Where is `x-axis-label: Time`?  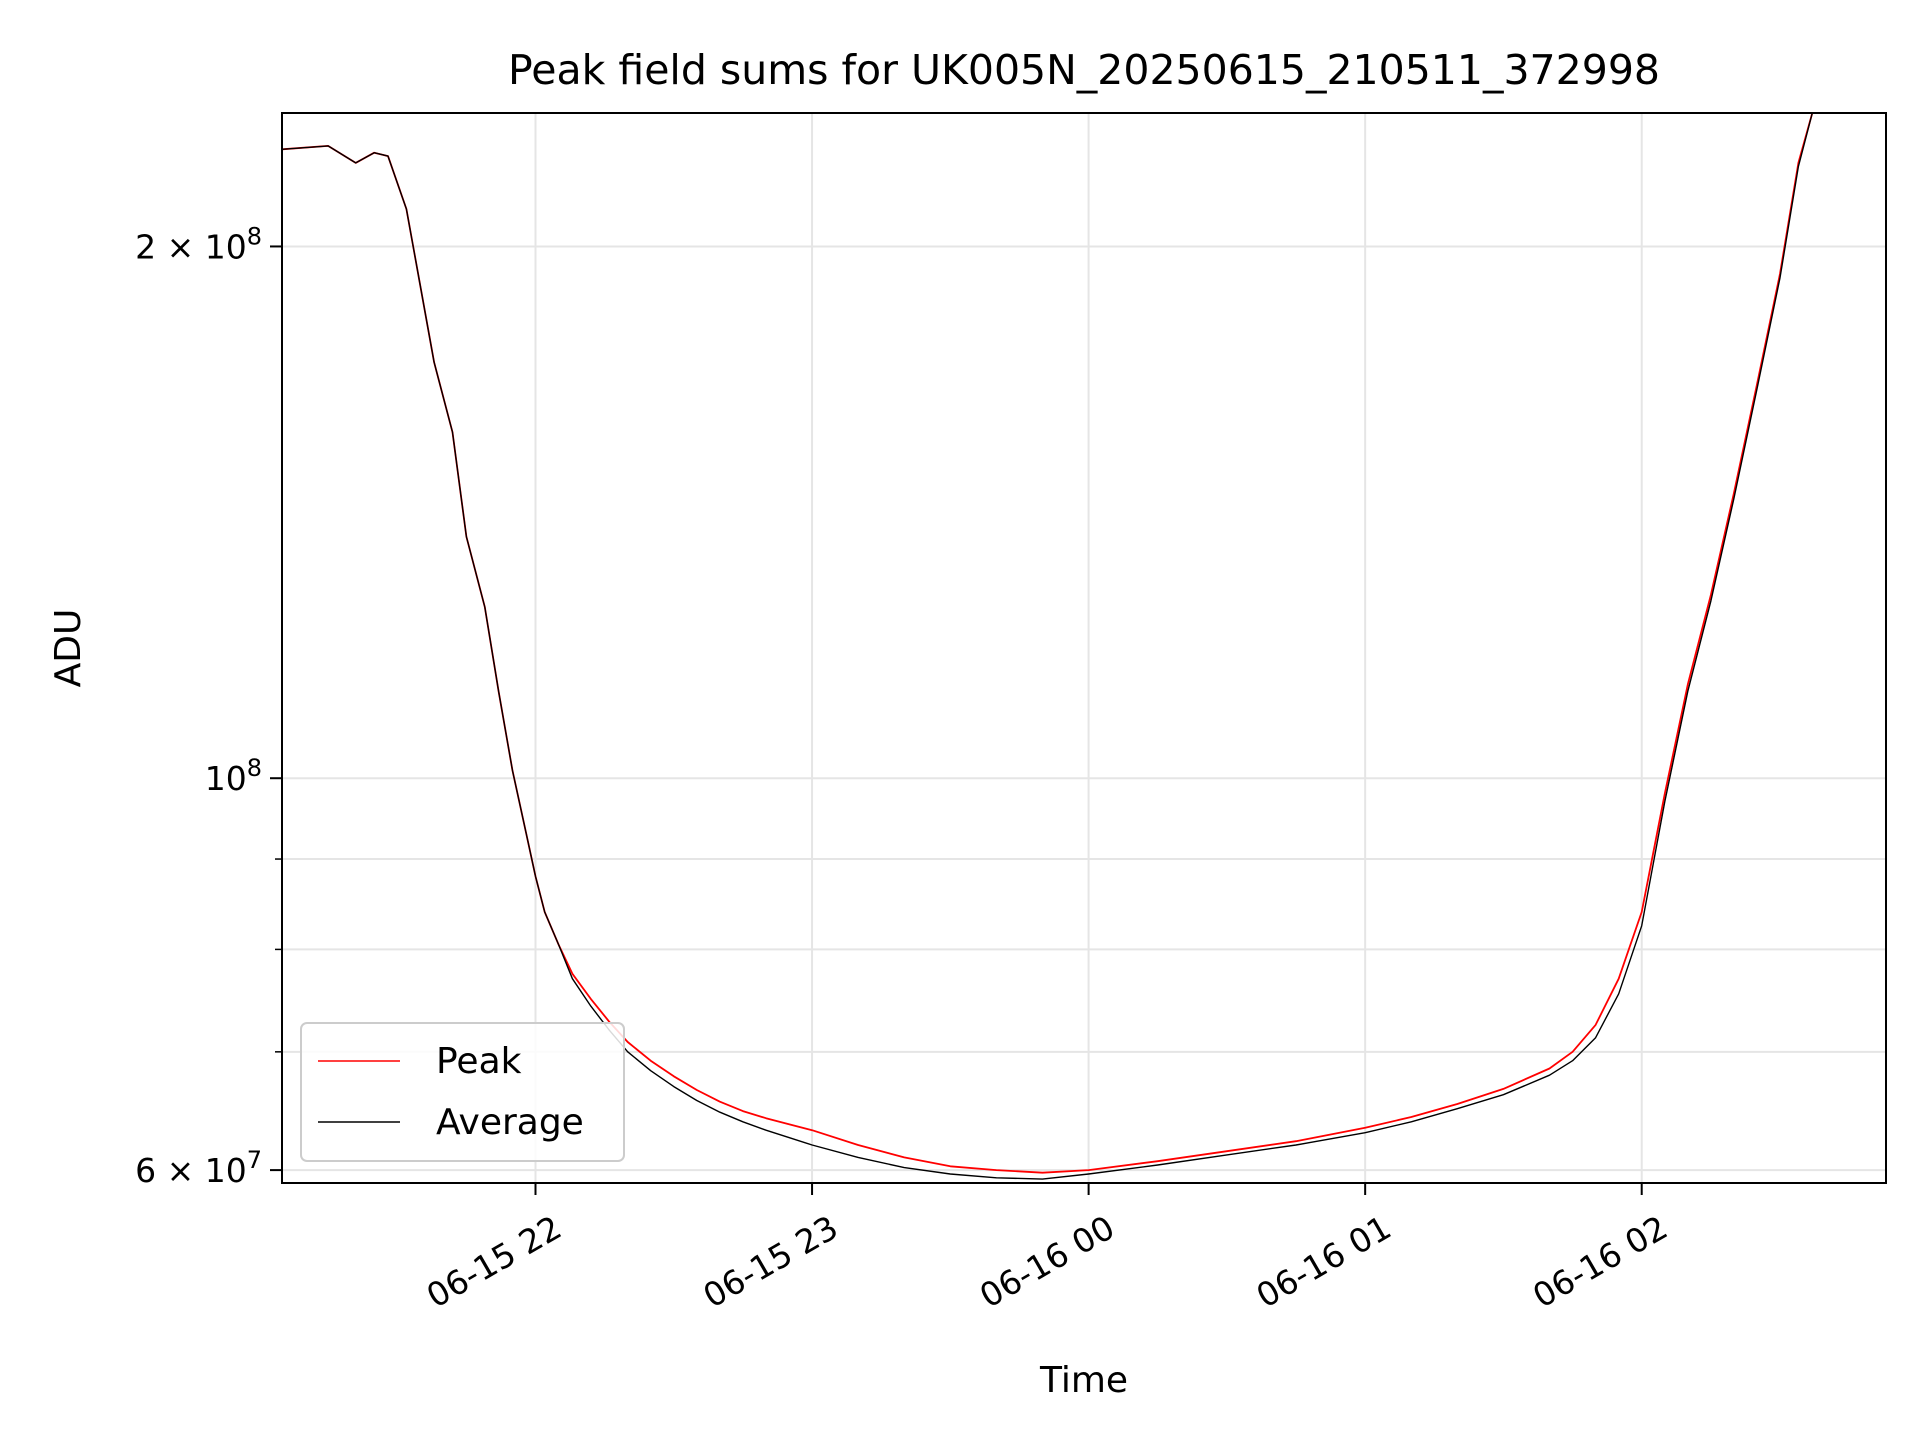 x-axis-label: Time is located at coordinates (1083, 1380).